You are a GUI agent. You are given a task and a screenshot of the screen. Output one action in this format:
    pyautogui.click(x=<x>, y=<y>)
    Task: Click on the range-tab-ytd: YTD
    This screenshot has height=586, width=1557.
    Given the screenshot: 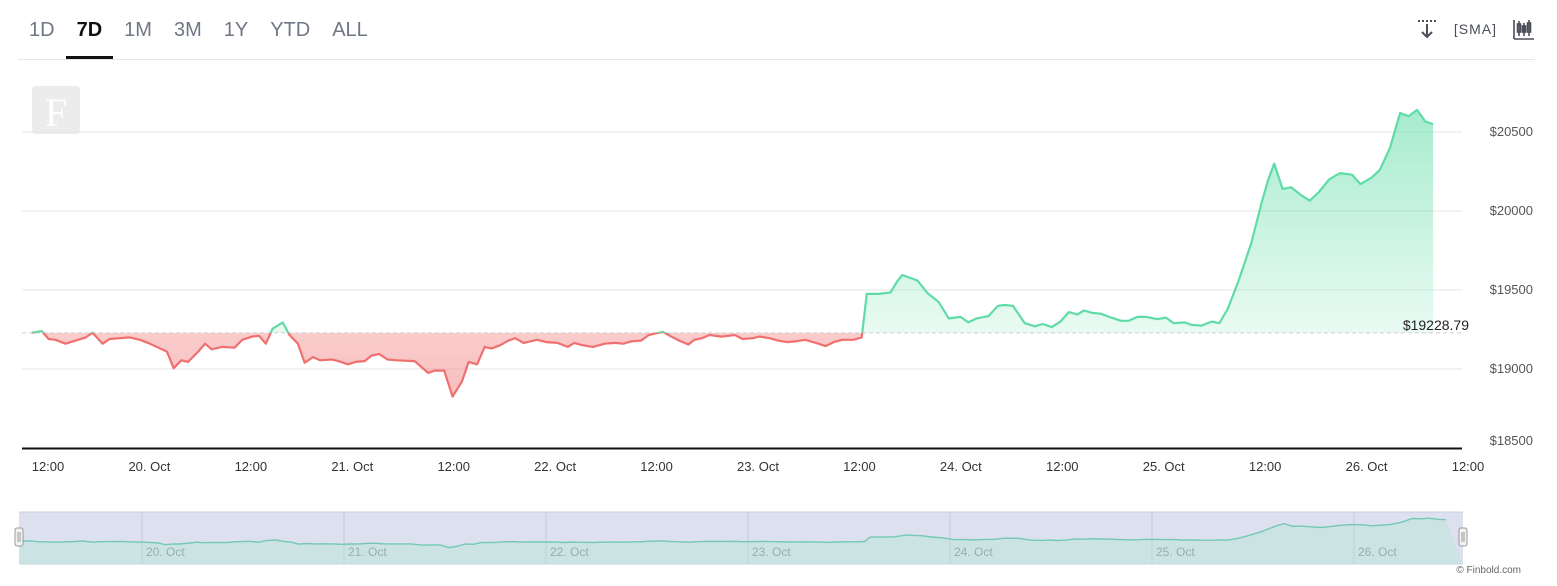 What is the action you would take?
    pyautogui.click(x=290, y=30)
    